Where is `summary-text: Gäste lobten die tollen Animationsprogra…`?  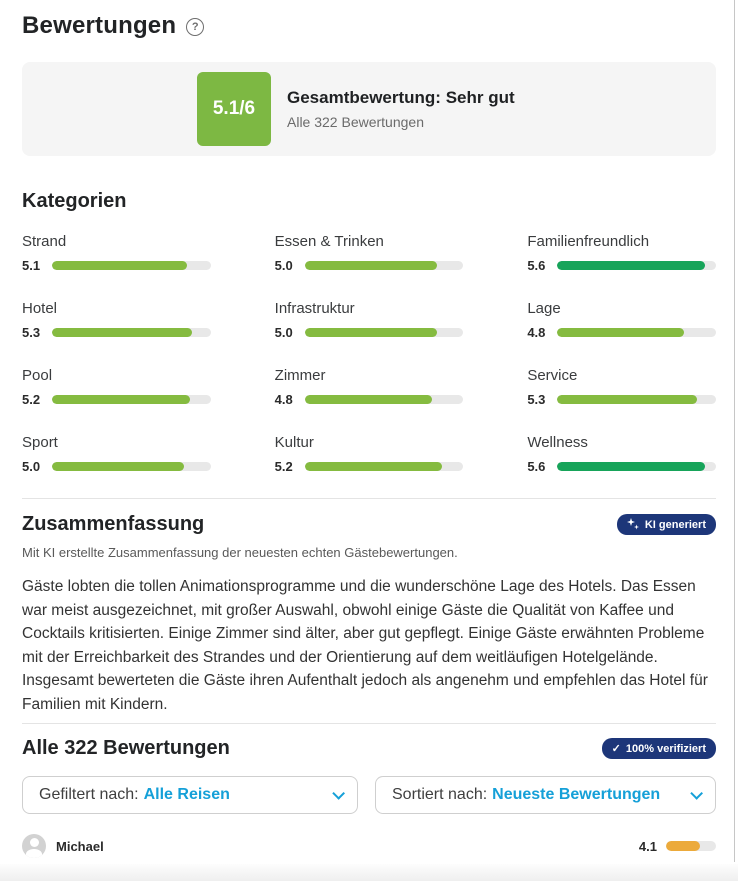
summary-text: Gäste lobten die tollen Animationsprogra… is located at coordinates (365, 645).